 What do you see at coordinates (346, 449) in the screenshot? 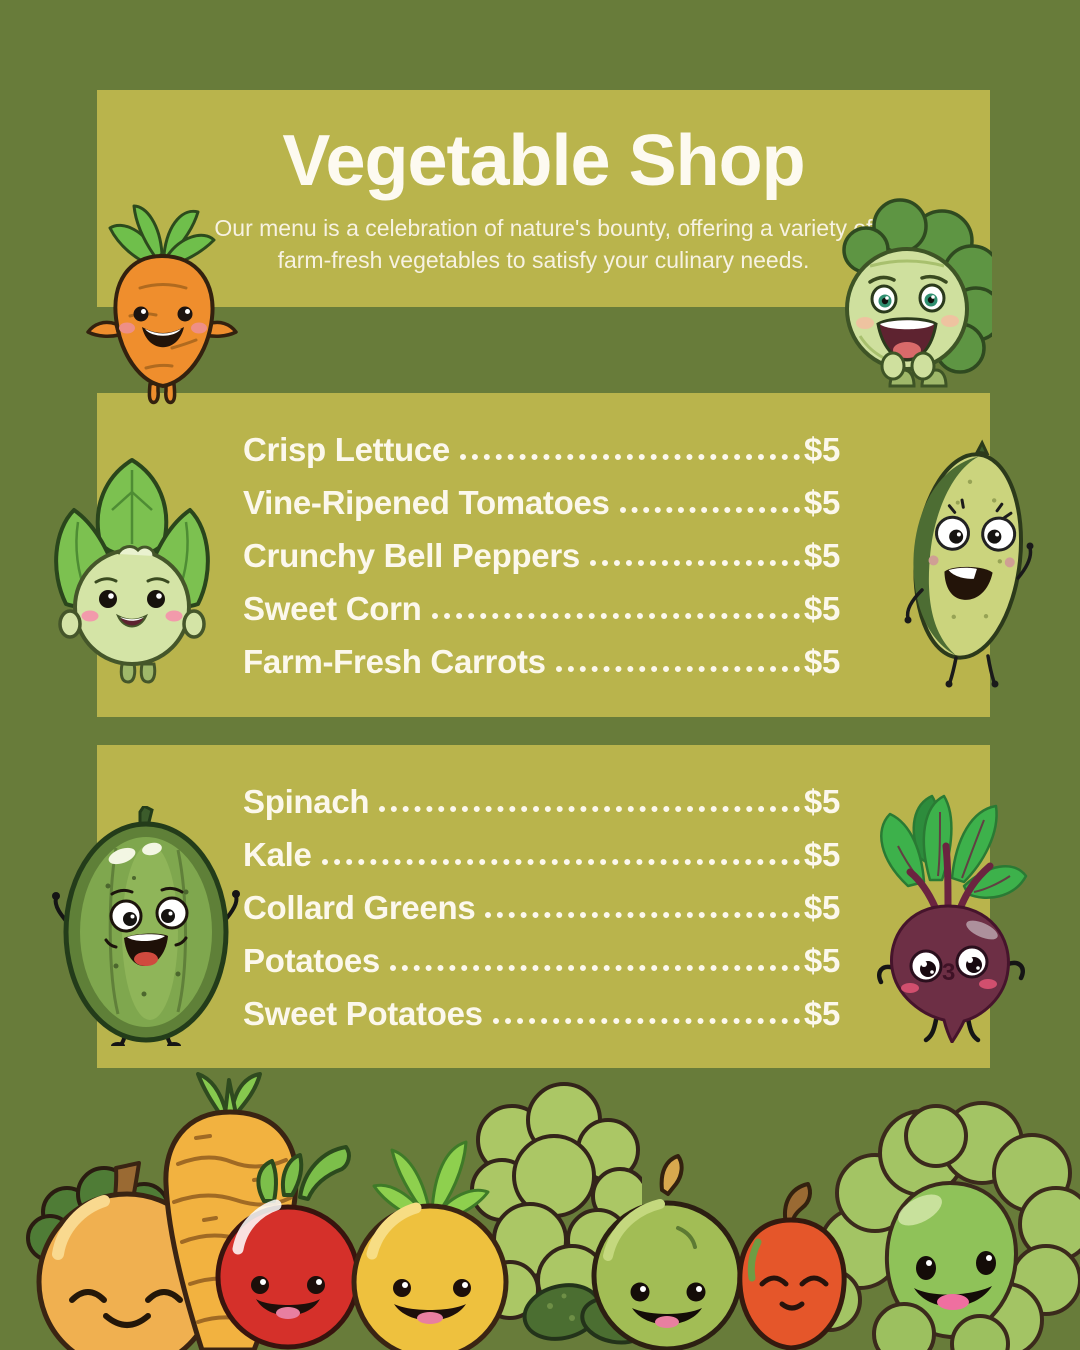
I see `menu-item-name: Crisp Lettuce` at bounding box center [346, 449].